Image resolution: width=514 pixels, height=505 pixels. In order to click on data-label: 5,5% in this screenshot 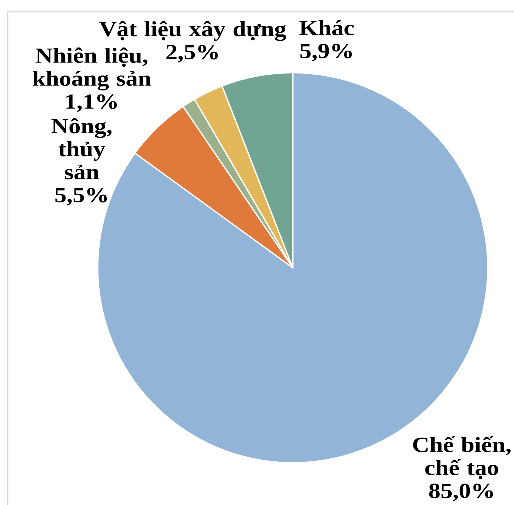, I will do `click(82, 197)`.